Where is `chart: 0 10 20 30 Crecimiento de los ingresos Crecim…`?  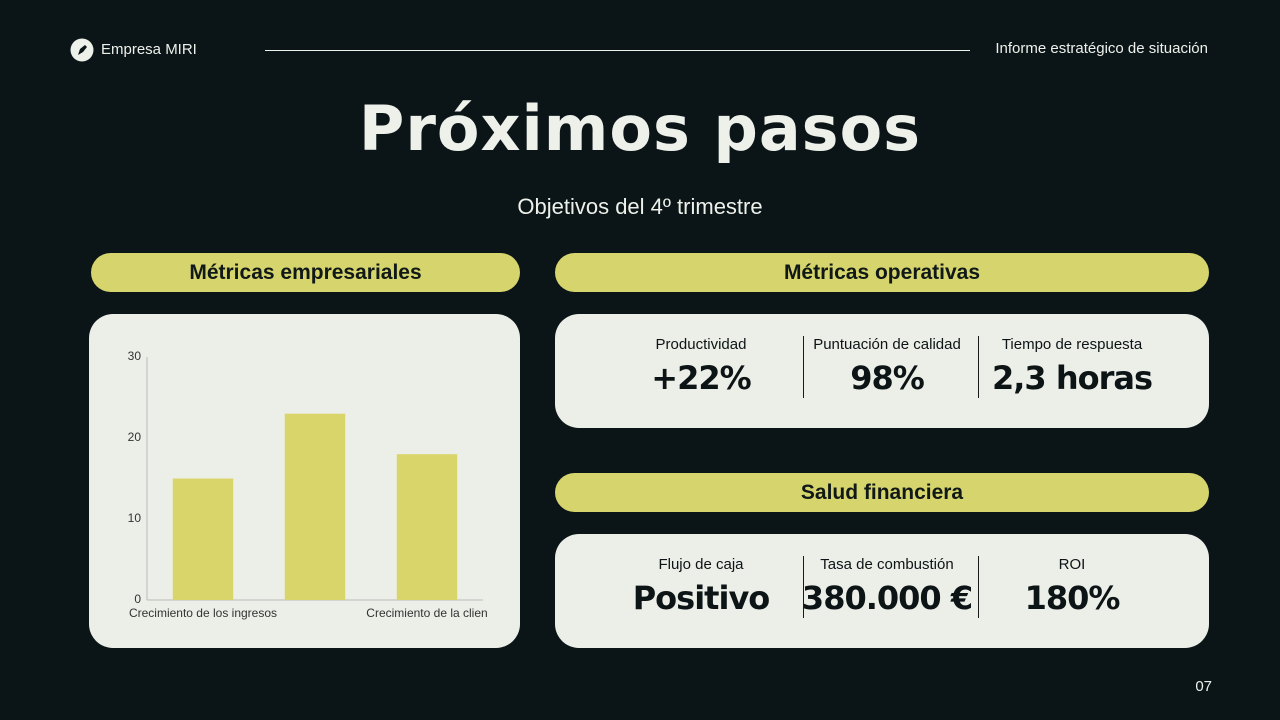
chart: 0 10 20 30 Crecimiento de los ingresos Crecim… is located at coordinates (308, 484).